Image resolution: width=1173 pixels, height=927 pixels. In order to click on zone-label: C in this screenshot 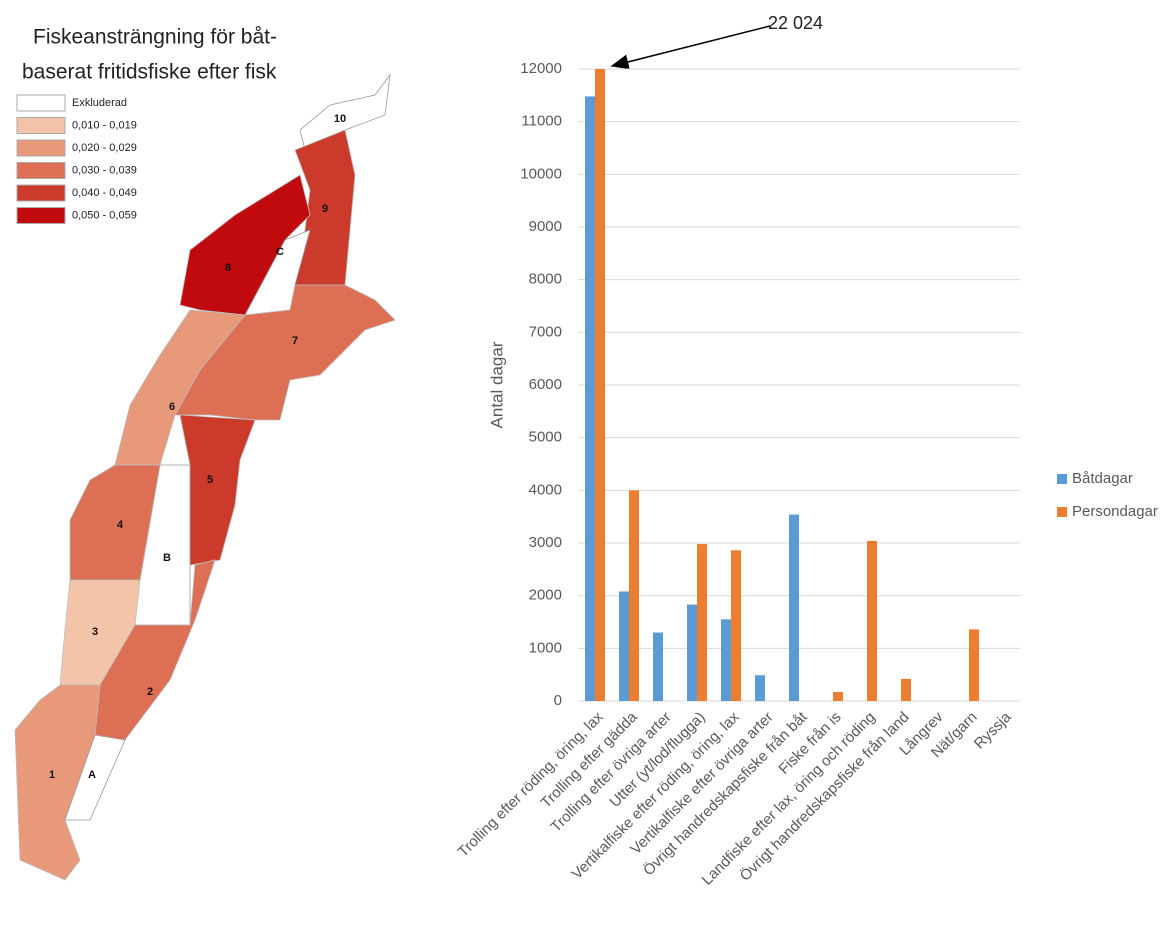, I will do `click(280, 252)`.